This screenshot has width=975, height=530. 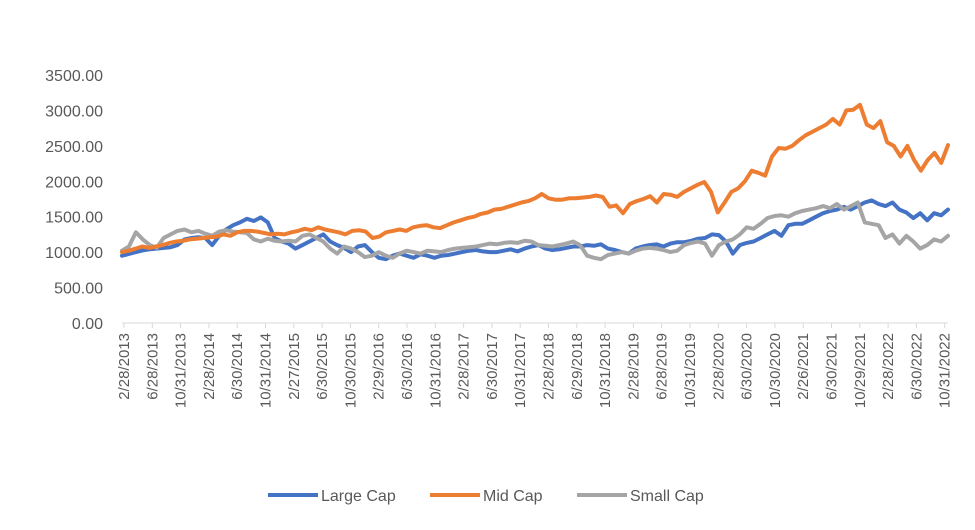 What do you see at coordinates (350, 370) in the screenshot?
I see `x-tick-label: 10/30/2015` at bounding box center [350, 370].